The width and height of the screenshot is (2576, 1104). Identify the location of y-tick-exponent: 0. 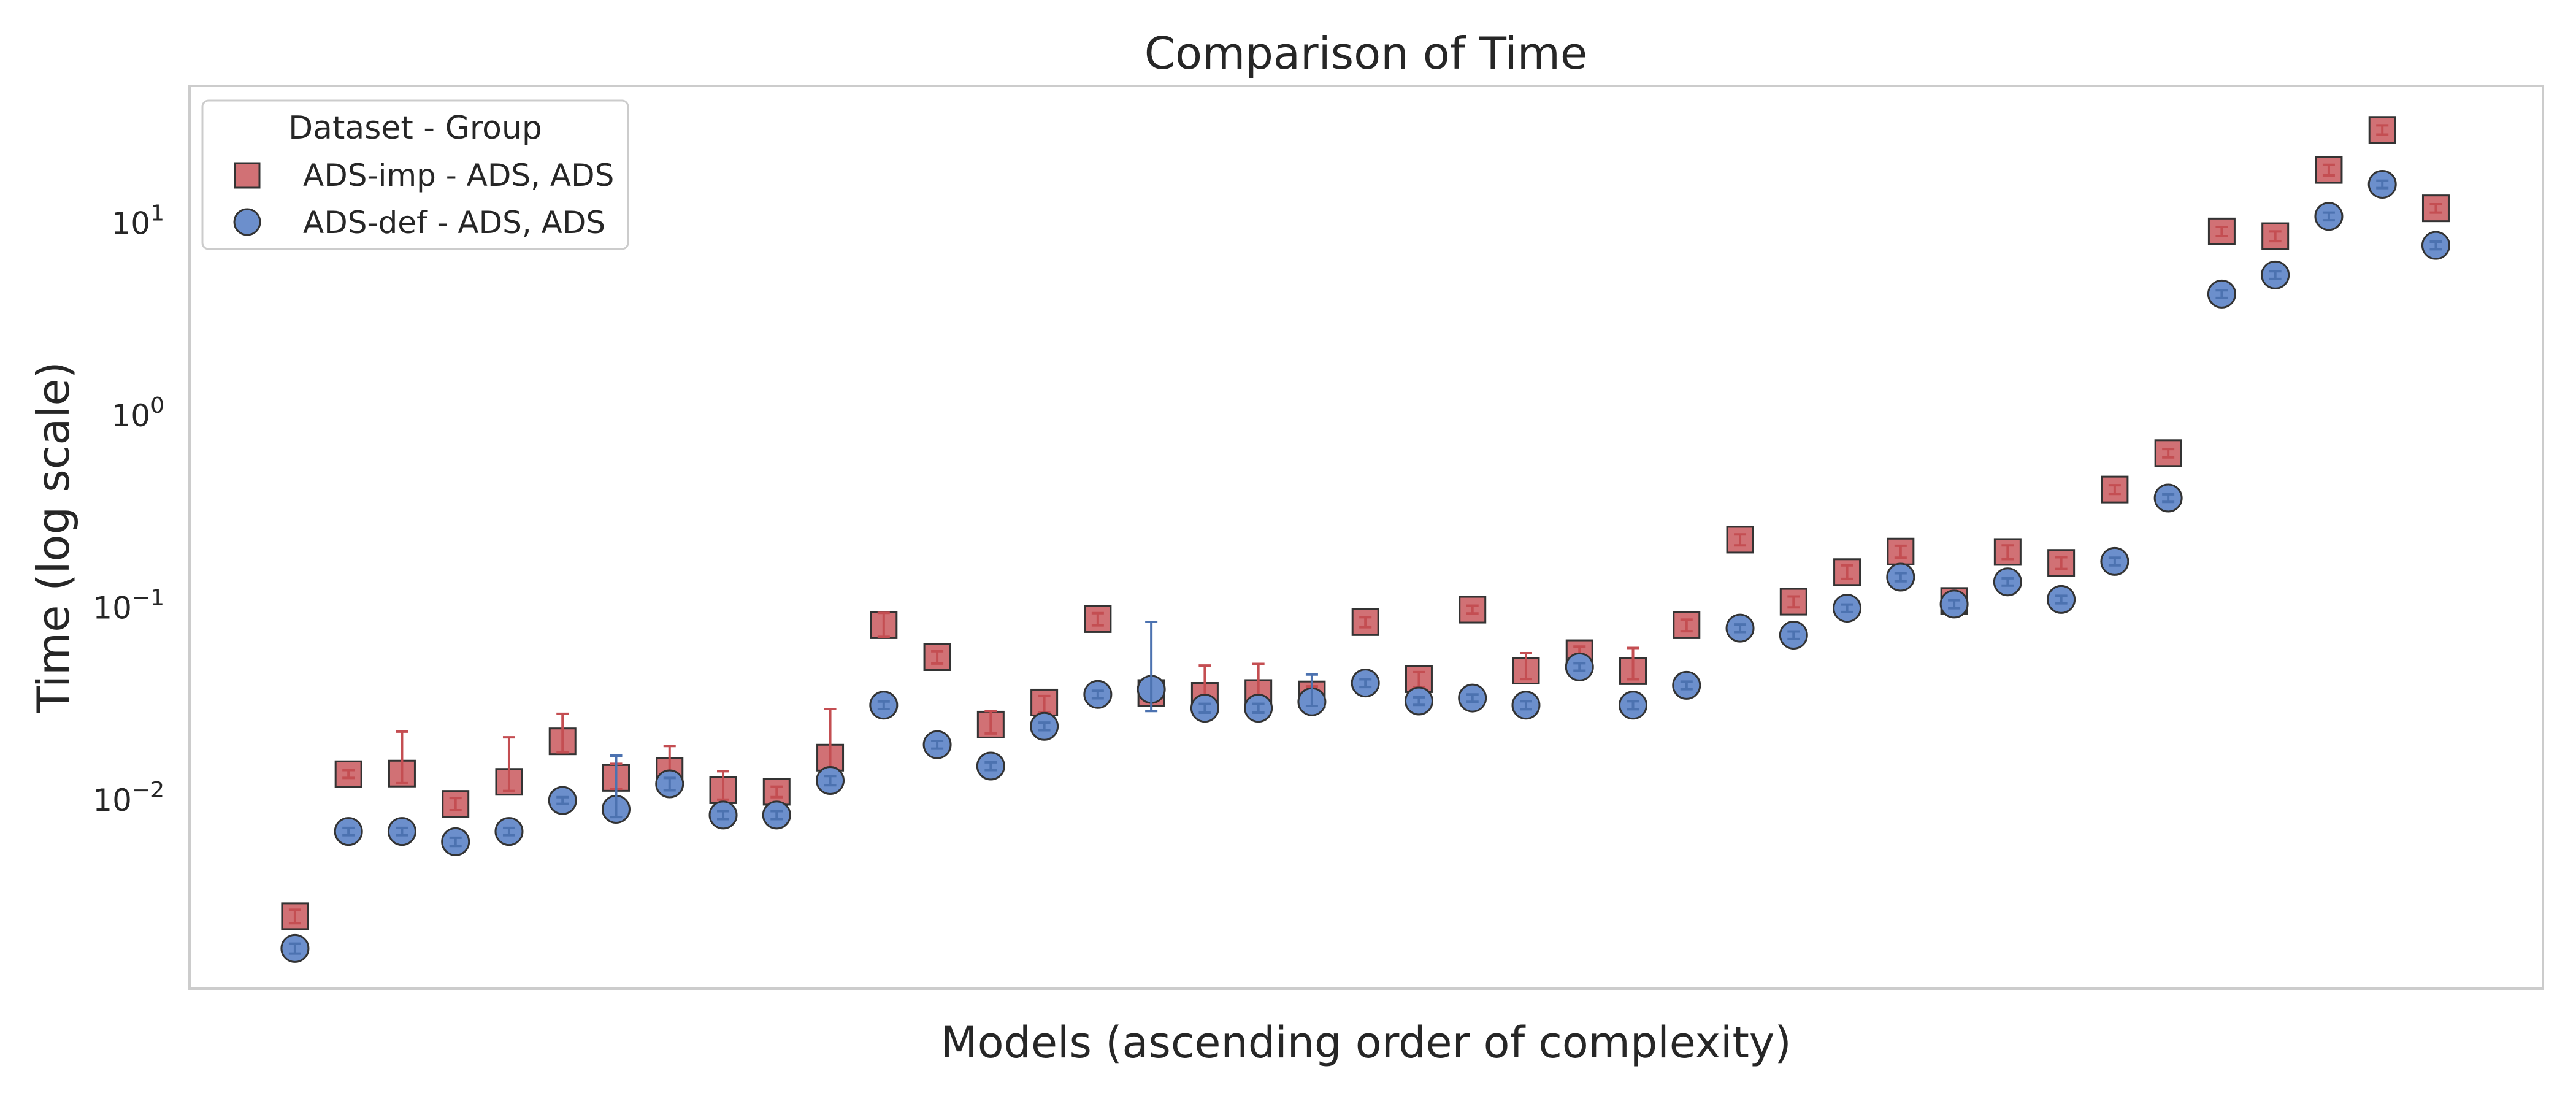
(157, 405).